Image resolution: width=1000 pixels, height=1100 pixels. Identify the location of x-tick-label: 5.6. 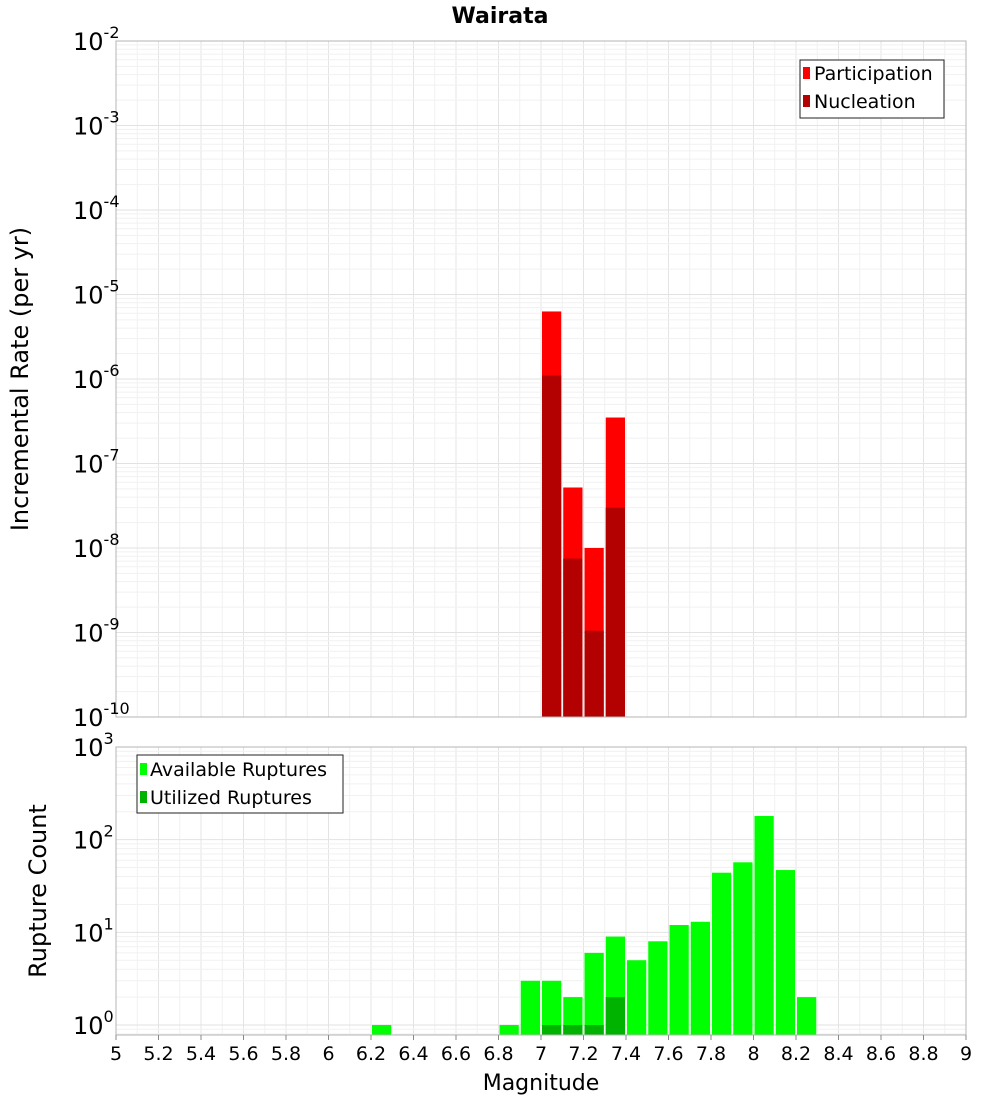
(243, 1054).